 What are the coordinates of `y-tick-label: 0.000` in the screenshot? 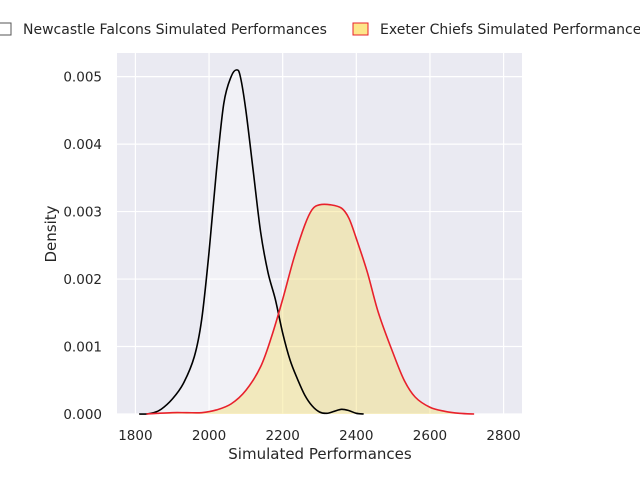 It's located at (82, 415).